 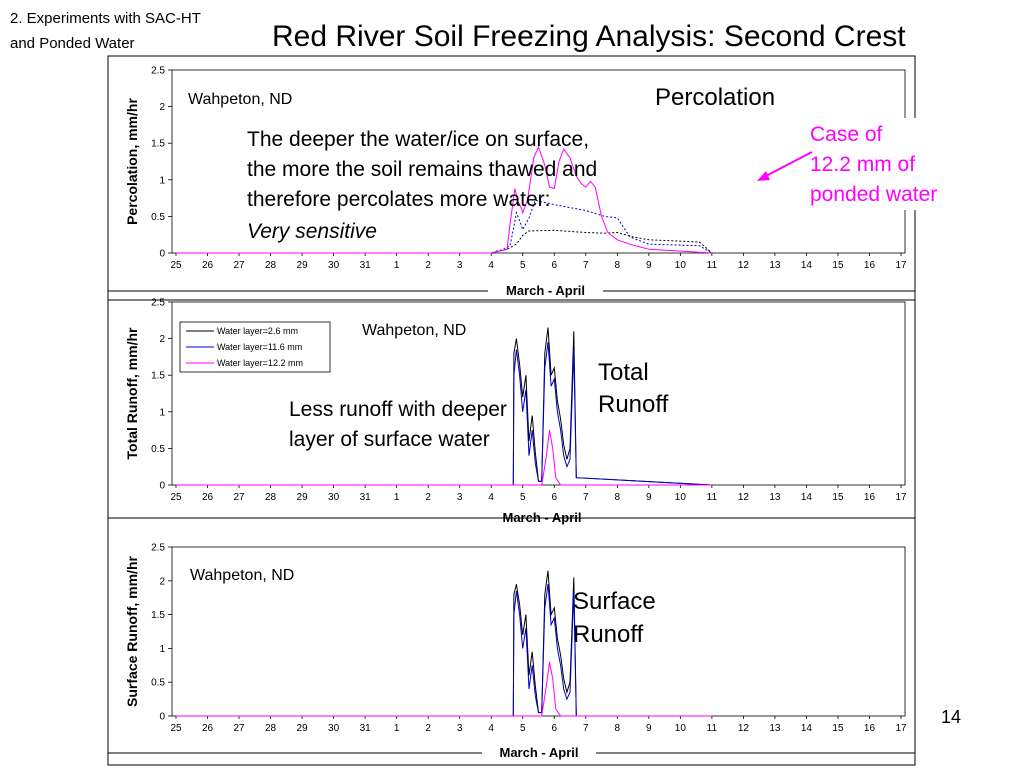 I want to click on x-tick-label: 5, so click(x=523, y=728).